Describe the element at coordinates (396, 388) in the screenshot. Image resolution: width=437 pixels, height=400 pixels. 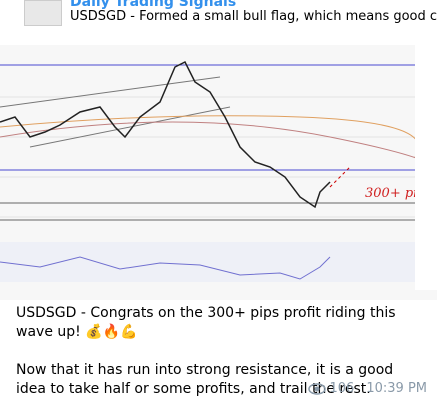
I see `time: 10:39 PM` at that location.